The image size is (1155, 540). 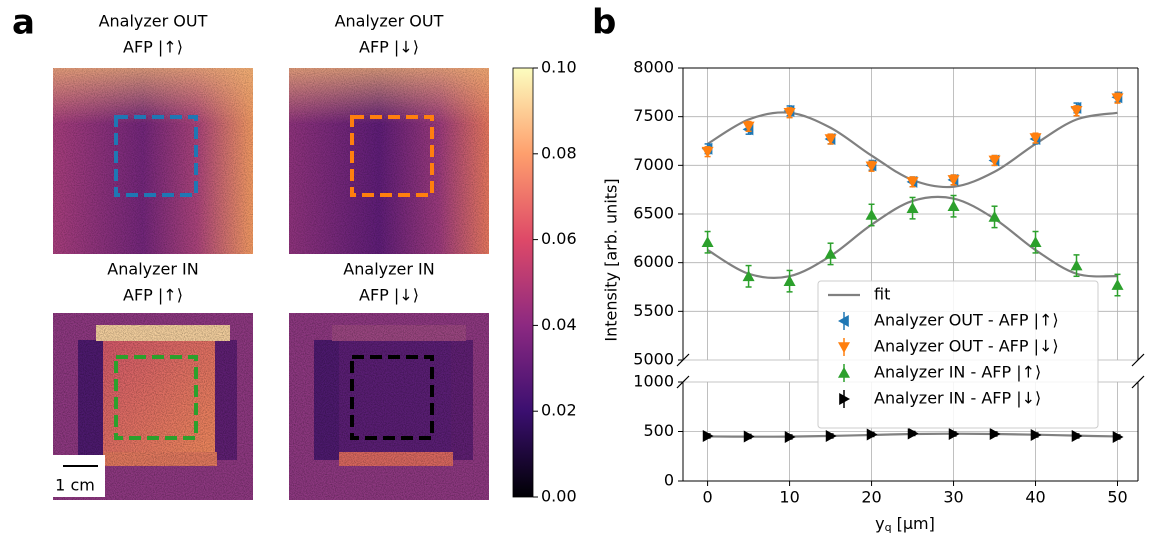 What do you see at coordinates (669, 480) in the screenshot?
I see `y-tick-label: 0` at bounding box center [669, 480].